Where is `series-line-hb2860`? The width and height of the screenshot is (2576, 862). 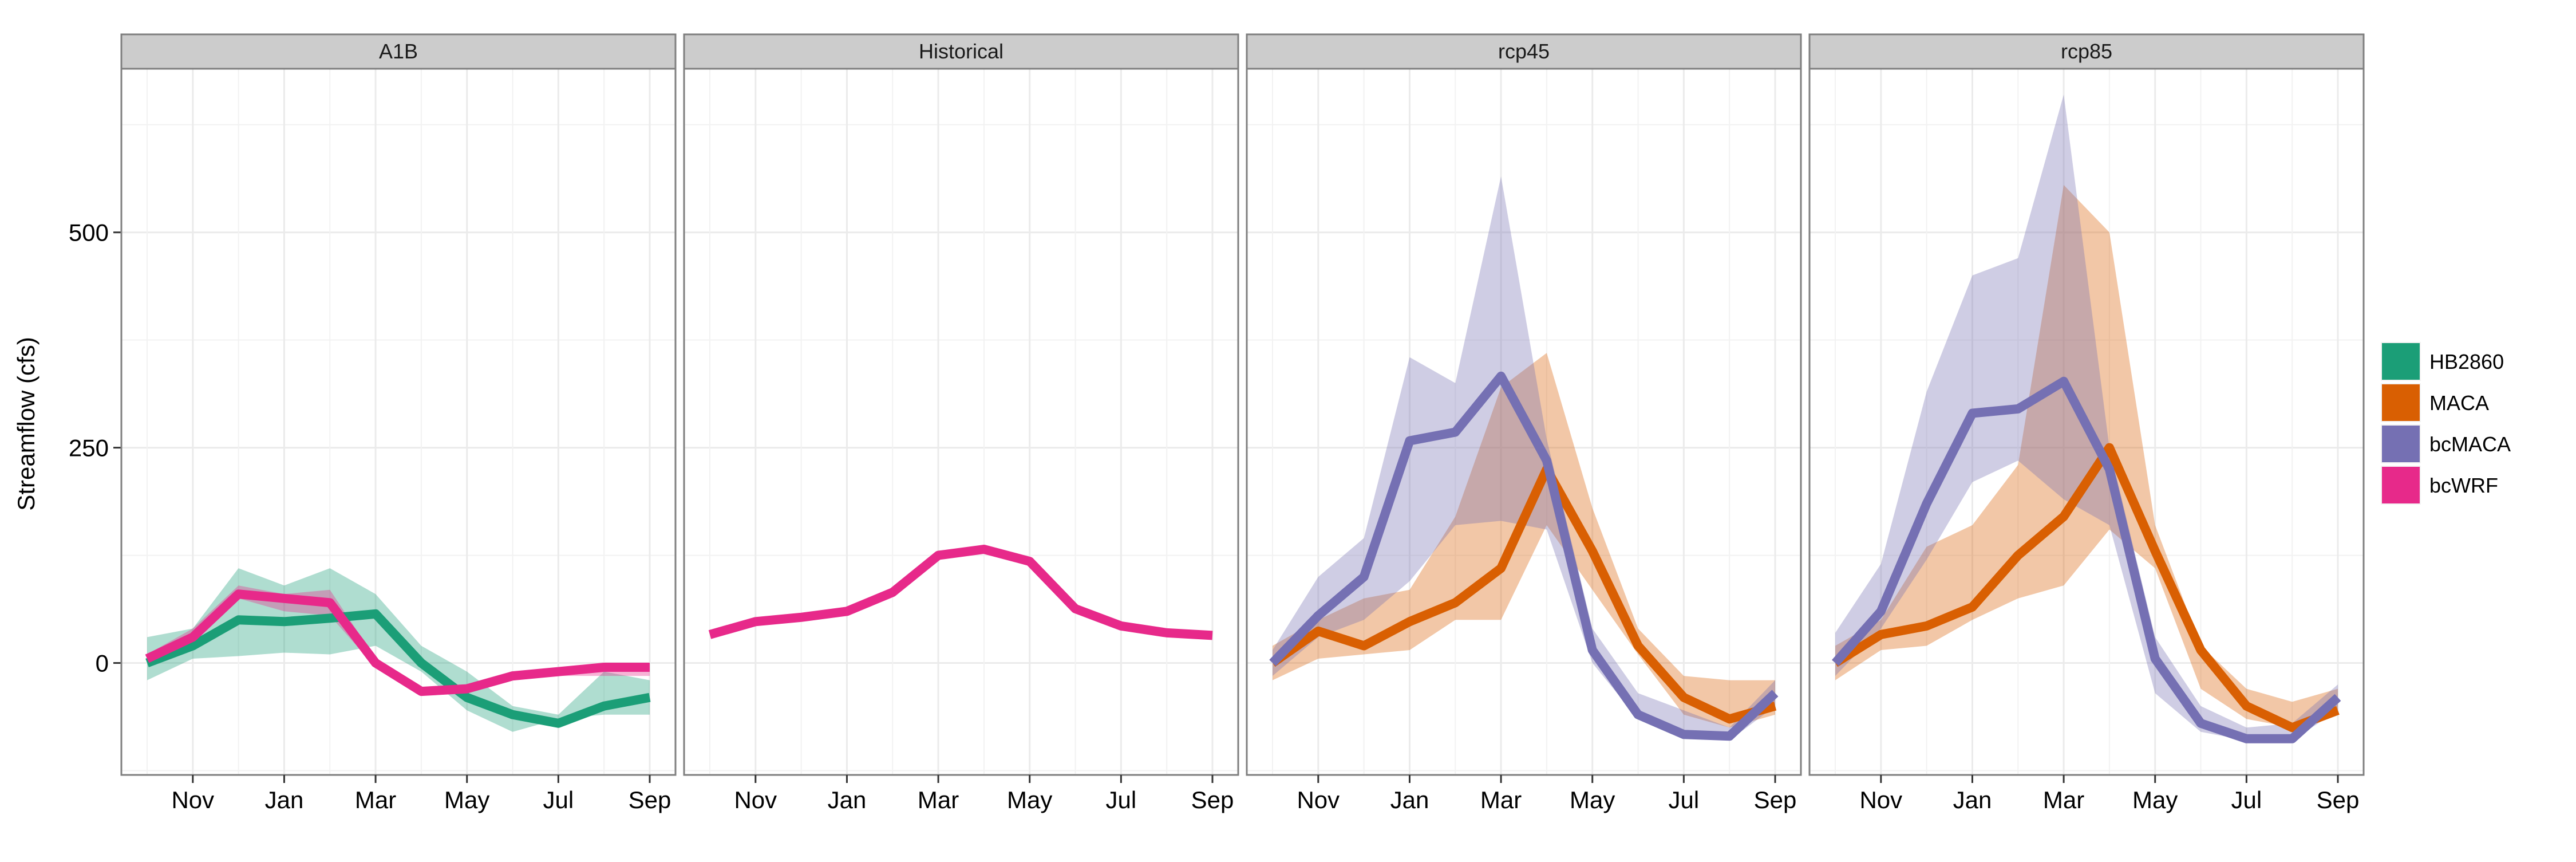
series-line-hb2860 is located at coordinates (398, 669).